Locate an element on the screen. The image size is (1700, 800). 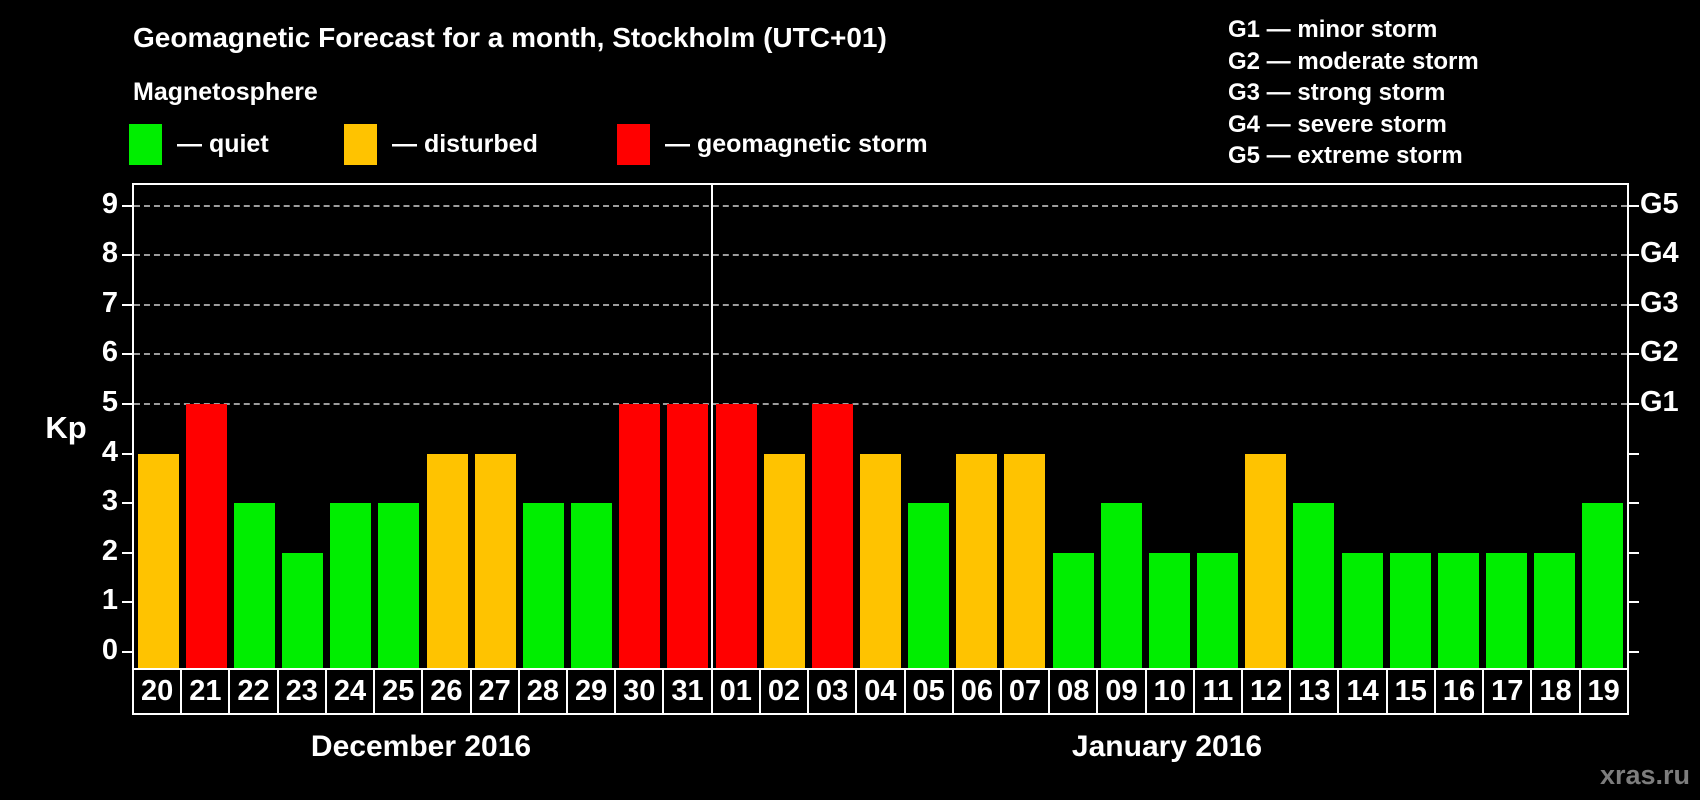
date-cell-23: 23 is located at coordinates (301, 691).